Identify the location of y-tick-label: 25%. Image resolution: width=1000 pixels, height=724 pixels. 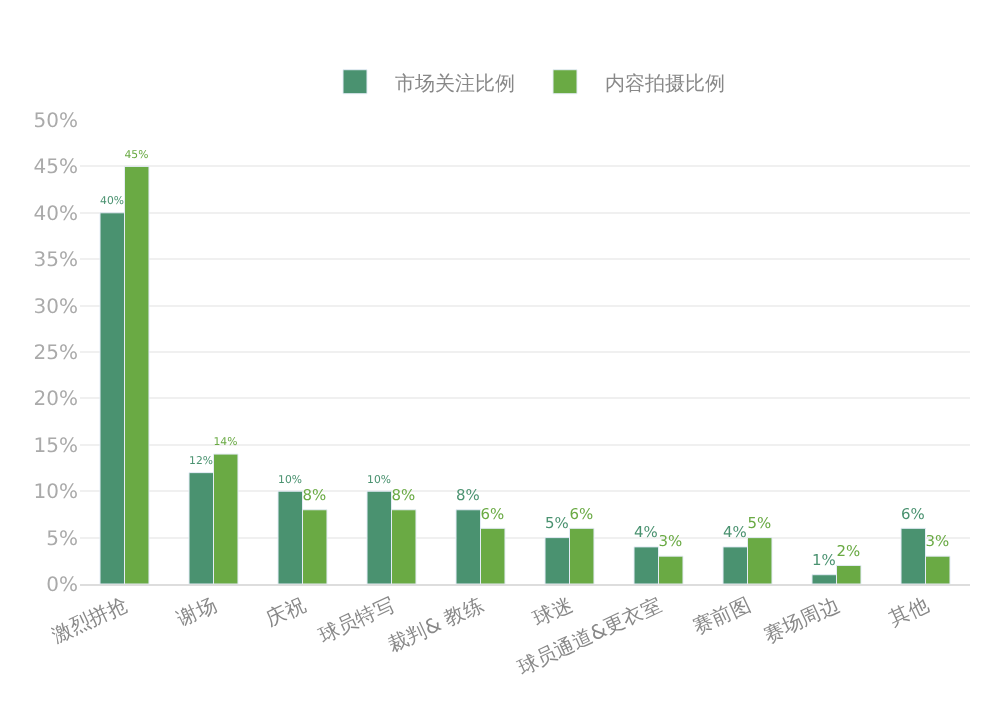
(55, 354).